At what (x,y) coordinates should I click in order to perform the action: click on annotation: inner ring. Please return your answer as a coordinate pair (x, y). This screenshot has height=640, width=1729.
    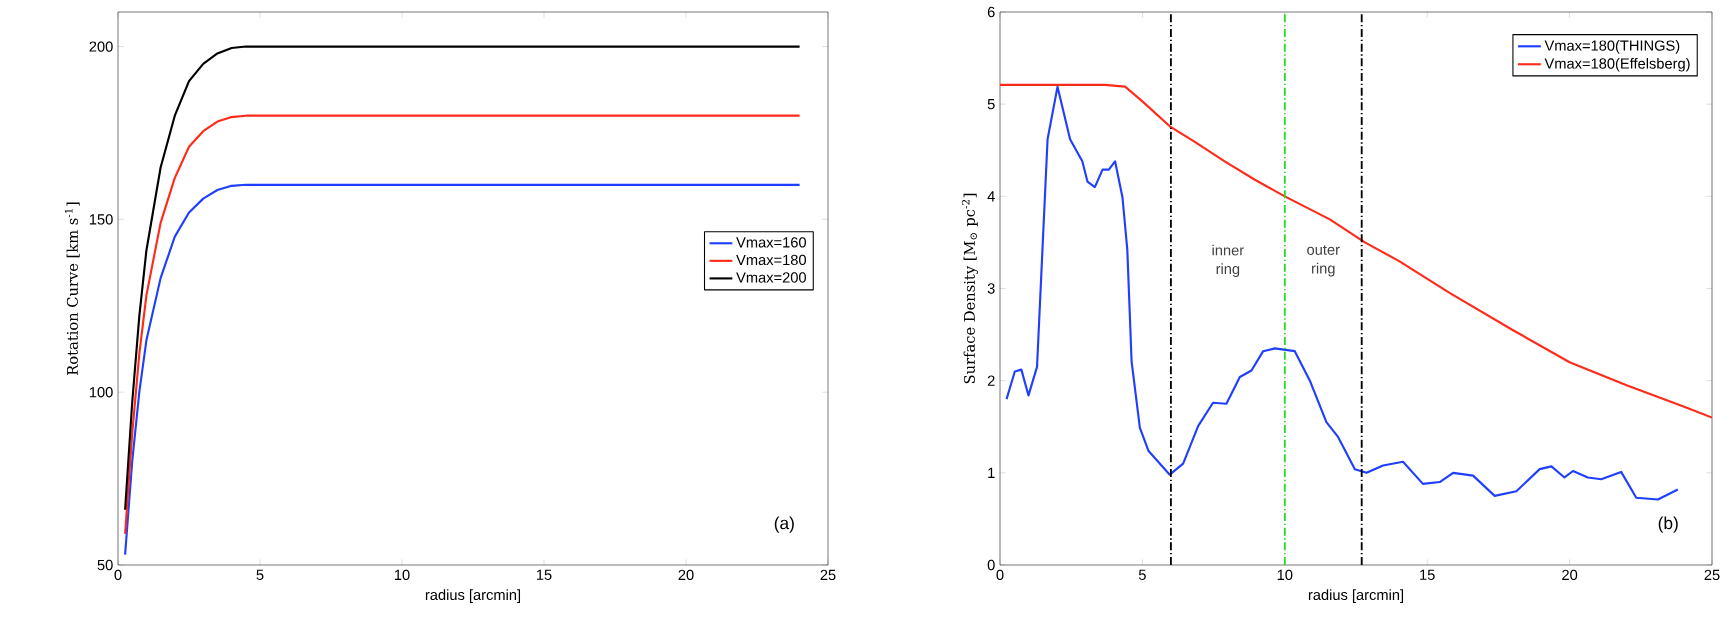
    Looking at the image, I should click on (1228, 261).